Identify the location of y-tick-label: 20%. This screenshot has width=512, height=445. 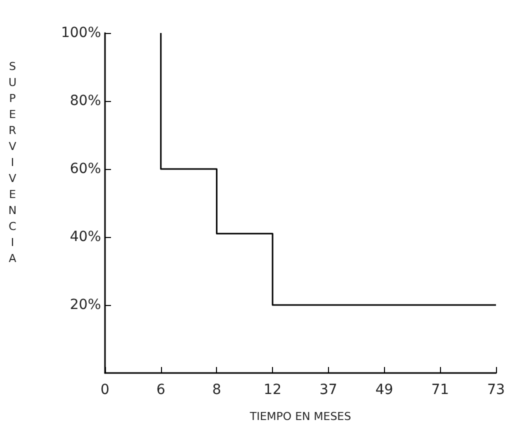
(85, 305).